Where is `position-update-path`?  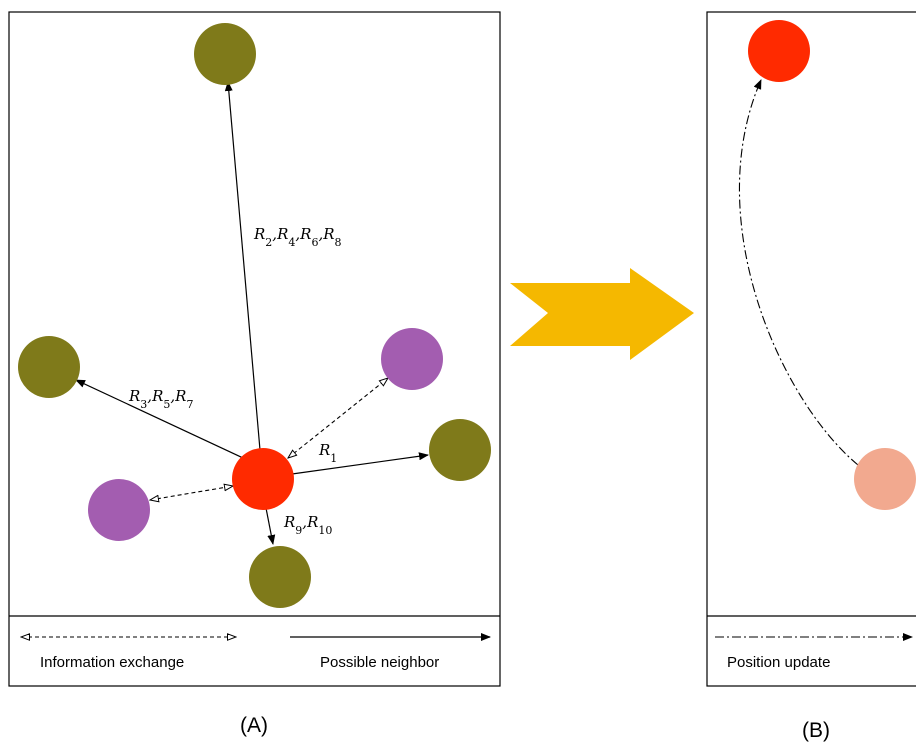
position-update-path is located at coordinates (799, 272).